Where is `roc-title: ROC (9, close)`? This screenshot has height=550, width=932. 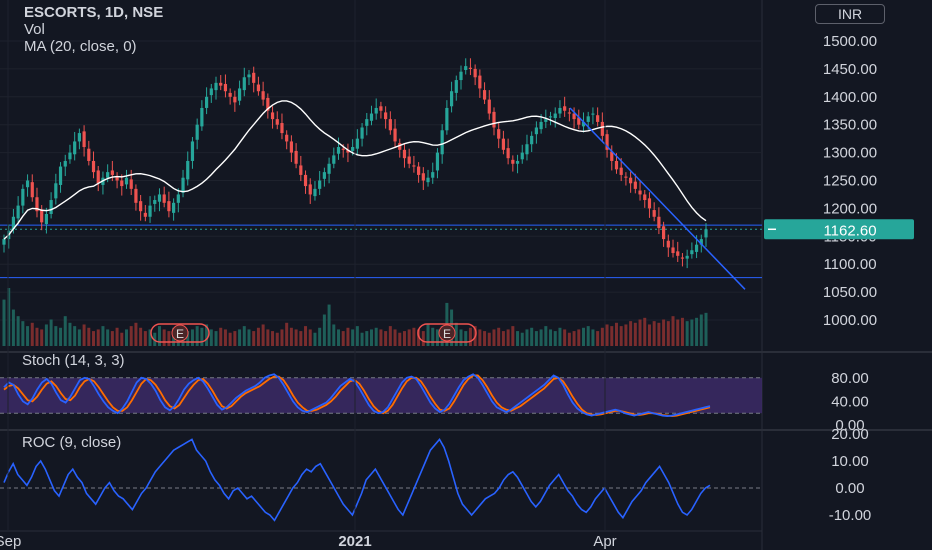 roc-title: ROC (9, close) is located at coordinates (71, 442).